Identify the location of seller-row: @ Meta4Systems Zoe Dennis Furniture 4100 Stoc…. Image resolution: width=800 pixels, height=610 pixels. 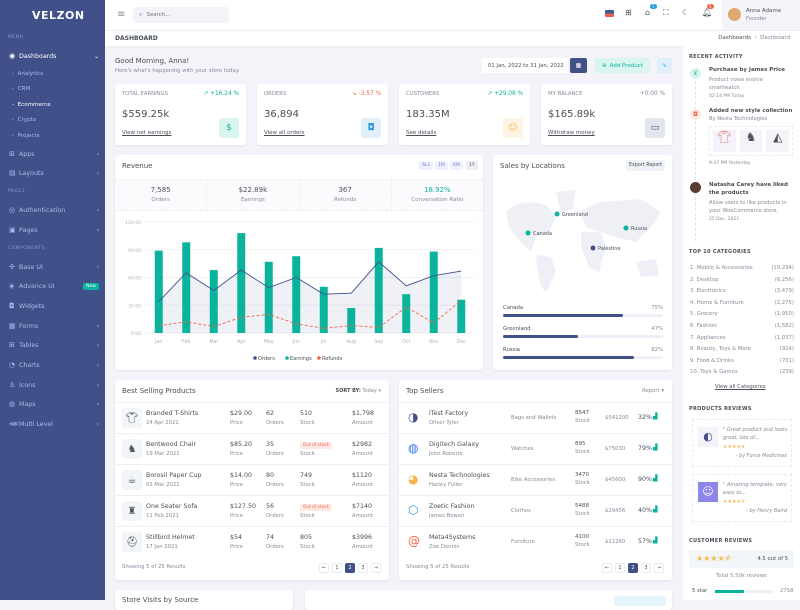
(535, 541).